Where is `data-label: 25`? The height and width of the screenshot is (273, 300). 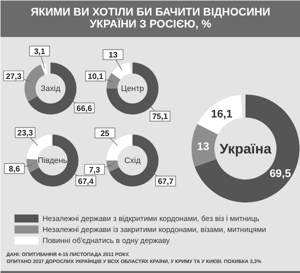
data-label: 25 is located at coordinates (105, 133).